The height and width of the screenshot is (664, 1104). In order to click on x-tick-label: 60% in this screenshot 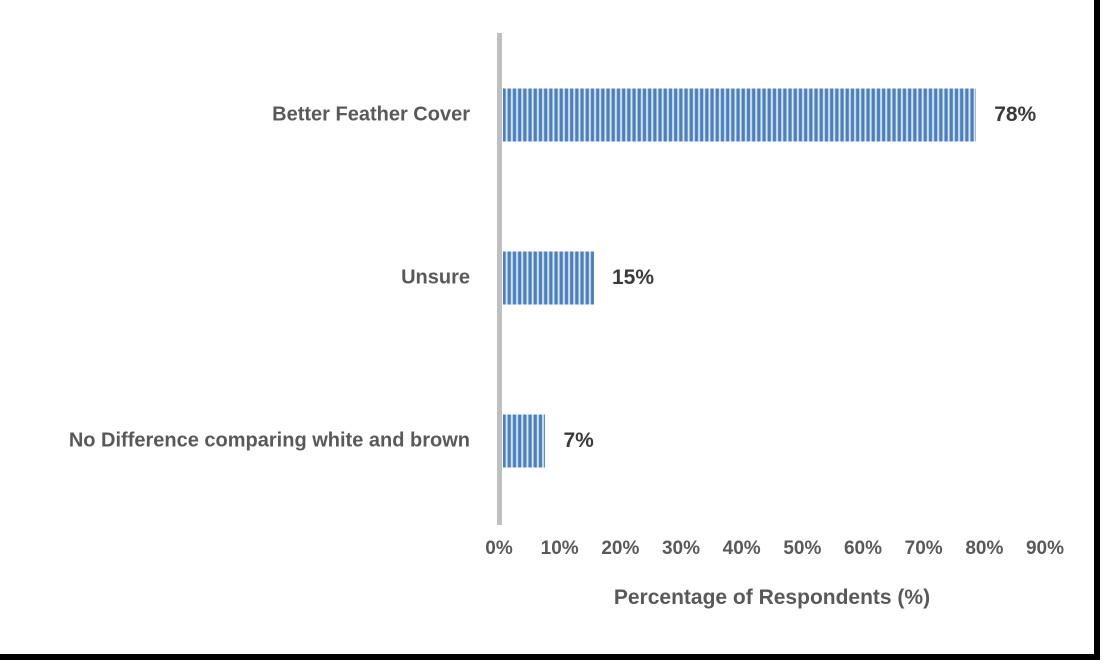, I will do `click(863, 548)`.